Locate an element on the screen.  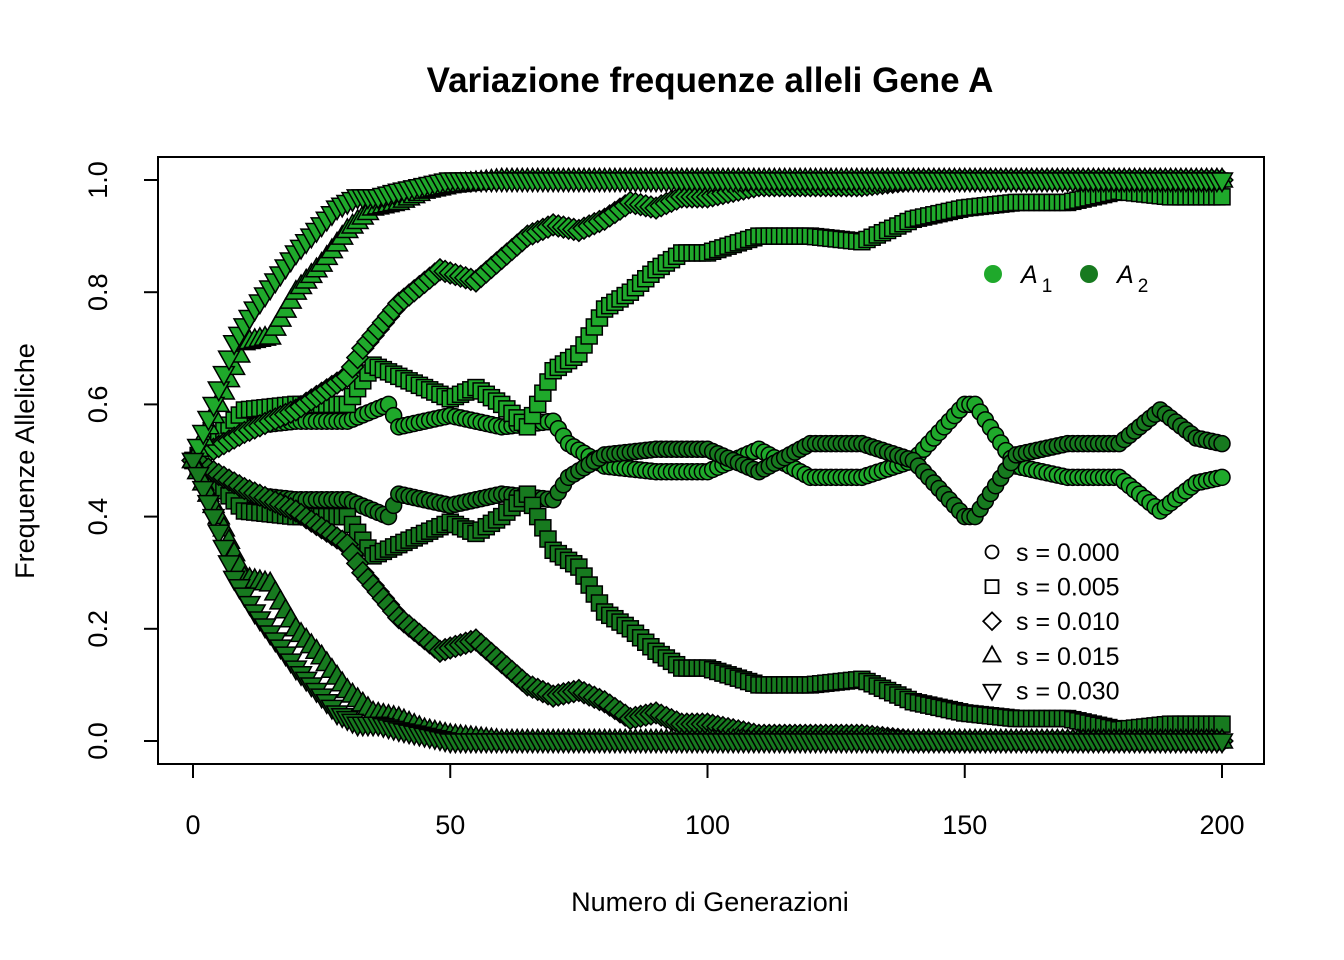
y-tick-label: 0.6 is located at coordinates (98, 405).